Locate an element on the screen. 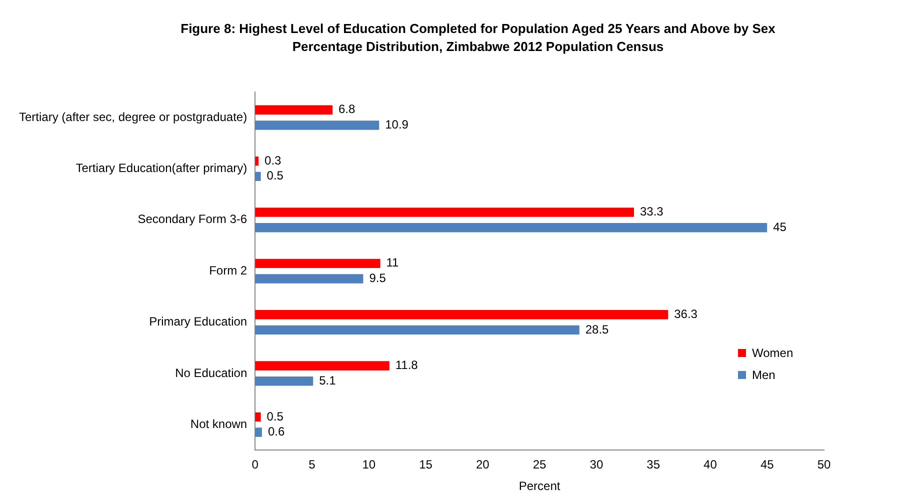 This screenshot has width=916, height=504. x-tick-label: 5 is located at coordinates (312, 465).